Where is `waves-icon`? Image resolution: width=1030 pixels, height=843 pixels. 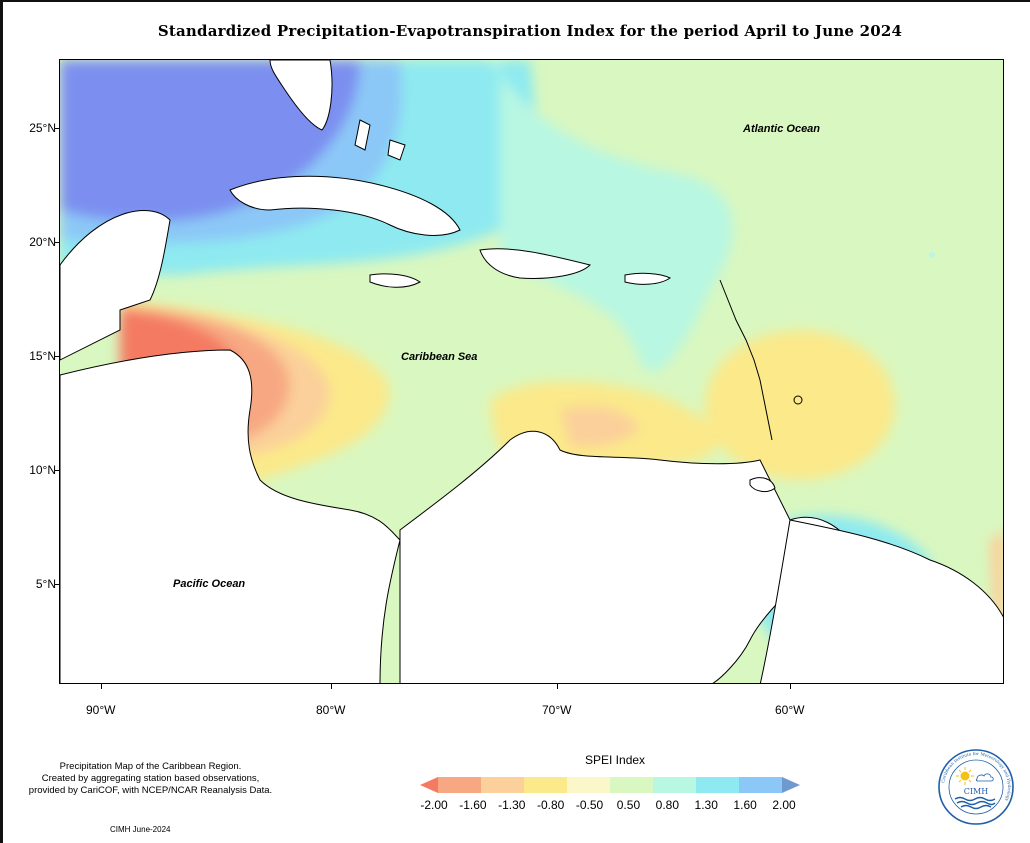
waves-icon is located at coordinates (975, 803).